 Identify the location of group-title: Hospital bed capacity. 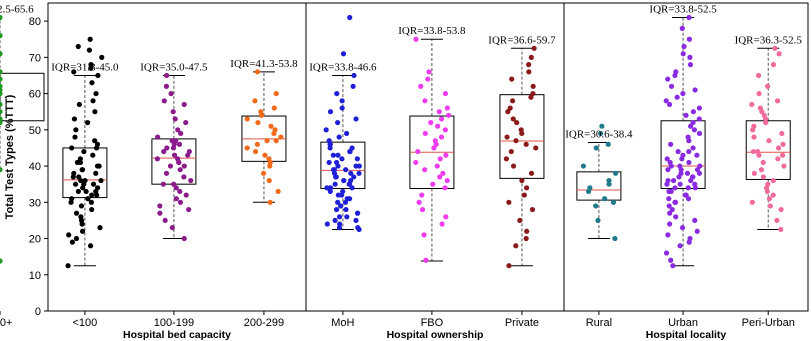
(177, 335).